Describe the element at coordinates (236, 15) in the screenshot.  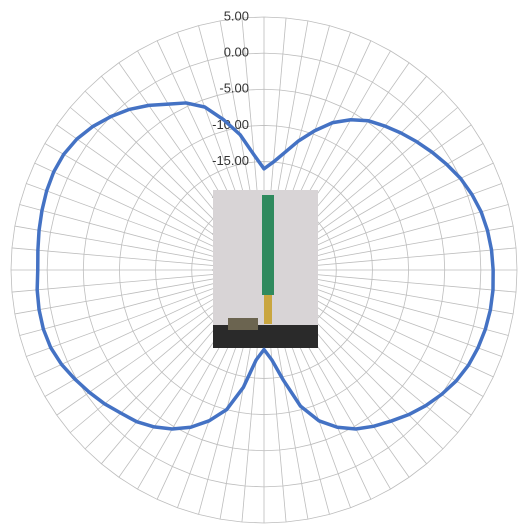
I see `y-tick-label: 5.00` at that location.